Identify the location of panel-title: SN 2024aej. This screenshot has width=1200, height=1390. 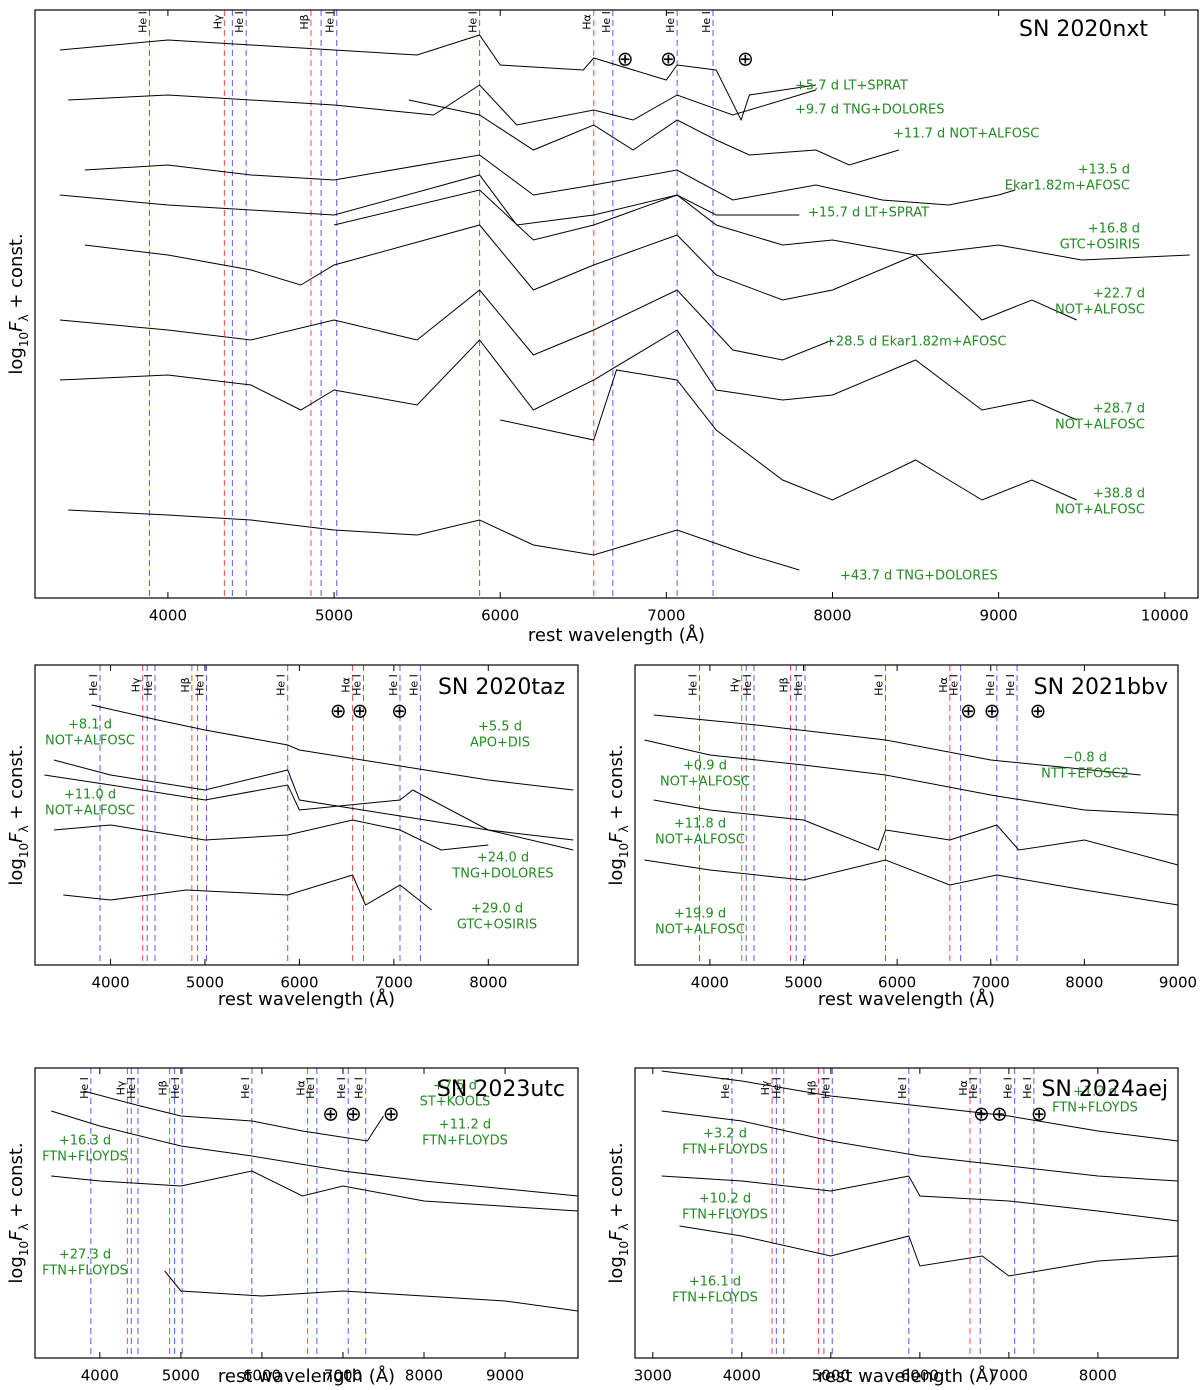
(1104, 1089).